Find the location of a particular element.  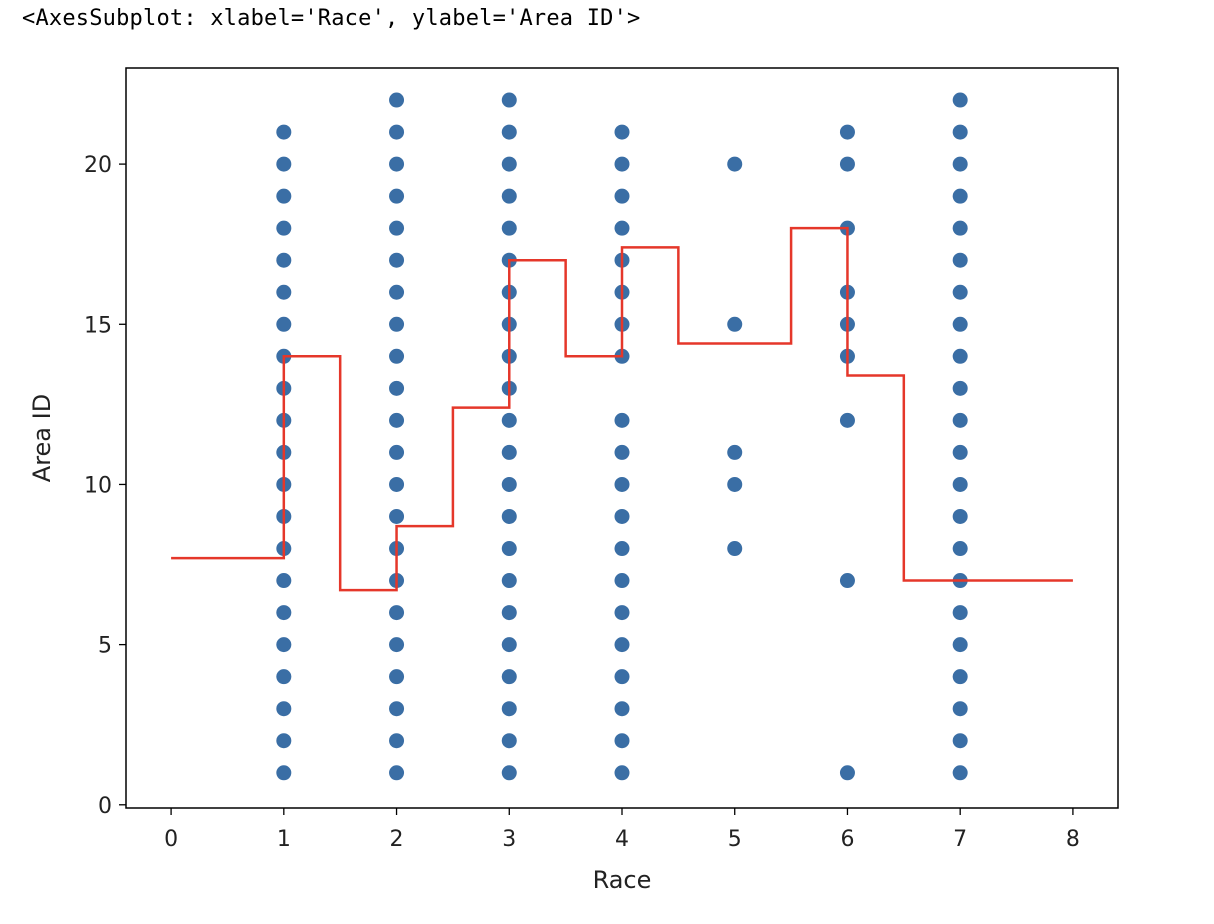

y-ticks: 0 5 10 15 20 is located at coordinates (105, 486).